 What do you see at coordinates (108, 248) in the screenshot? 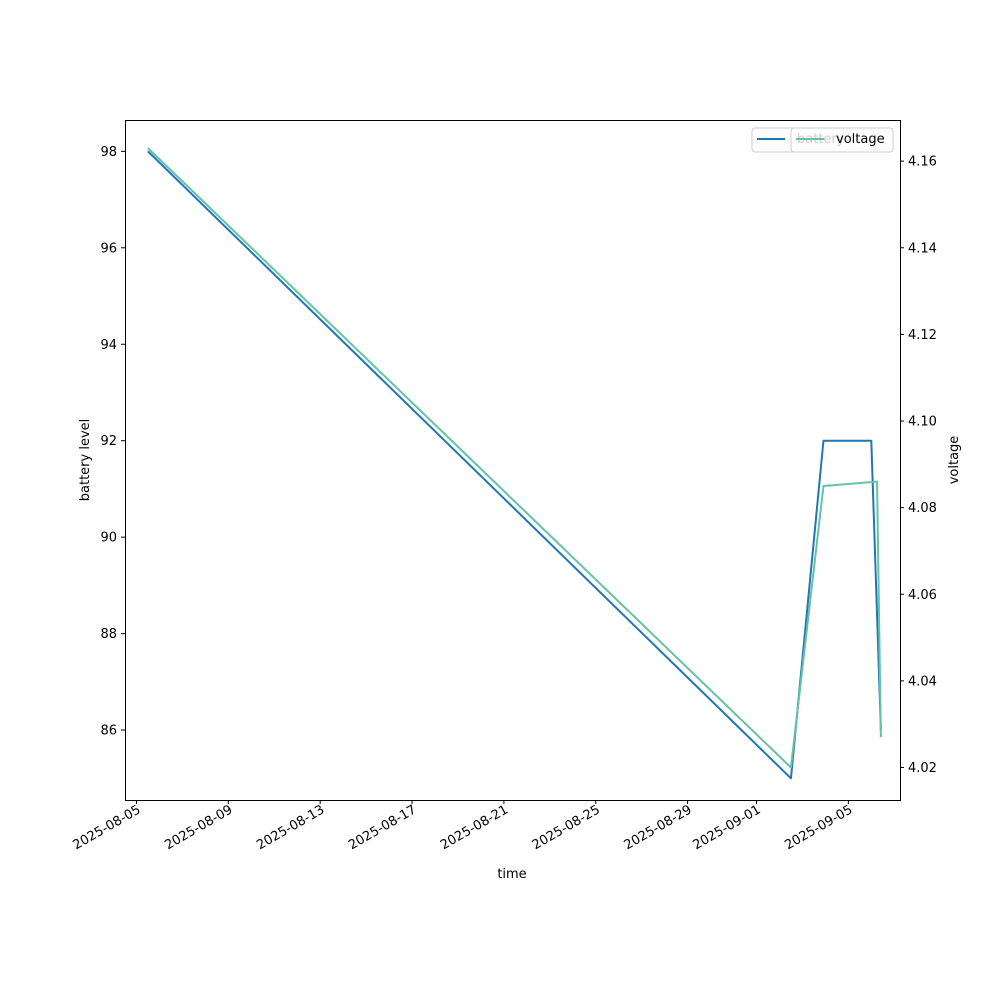
I see `left-y-tick-label: 96` at bounding box center [108, 248].